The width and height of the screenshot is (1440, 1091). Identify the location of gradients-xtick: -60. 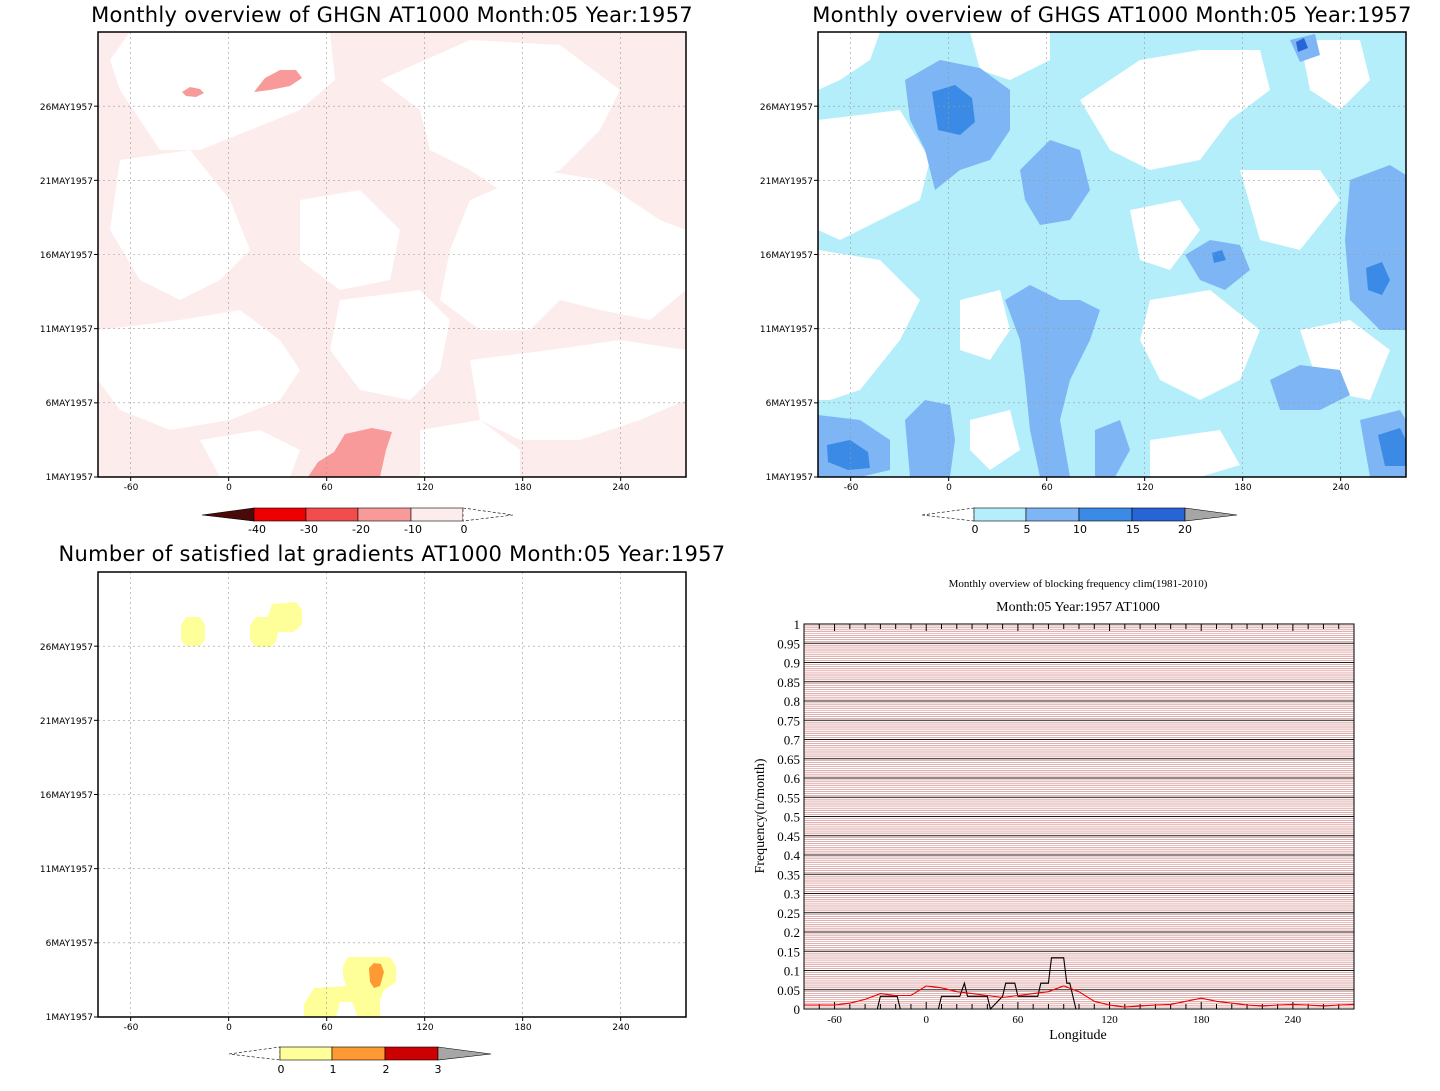
(131, 1028).